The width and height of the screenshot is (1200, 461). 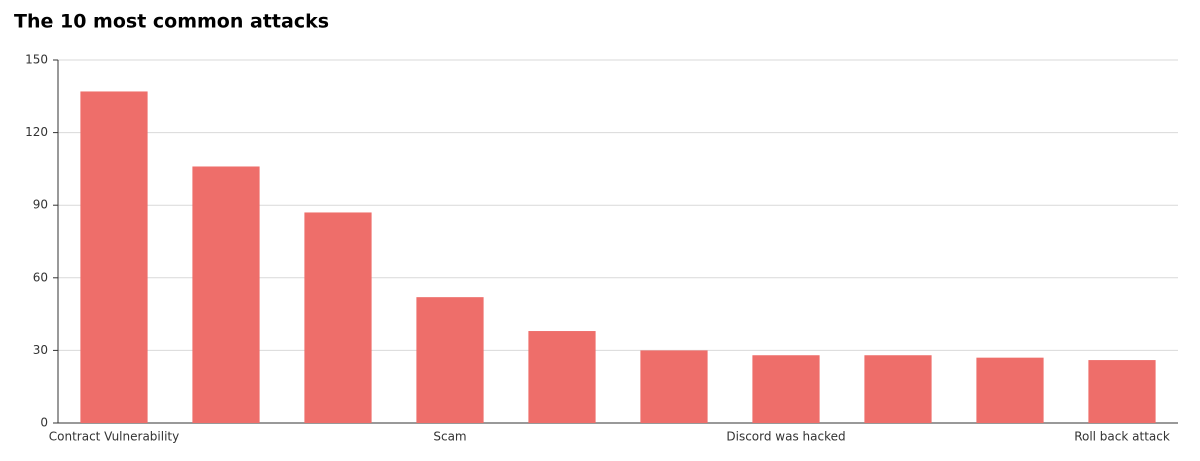 I want to click on y-tick-label: 120, so click(x=36, y=132).